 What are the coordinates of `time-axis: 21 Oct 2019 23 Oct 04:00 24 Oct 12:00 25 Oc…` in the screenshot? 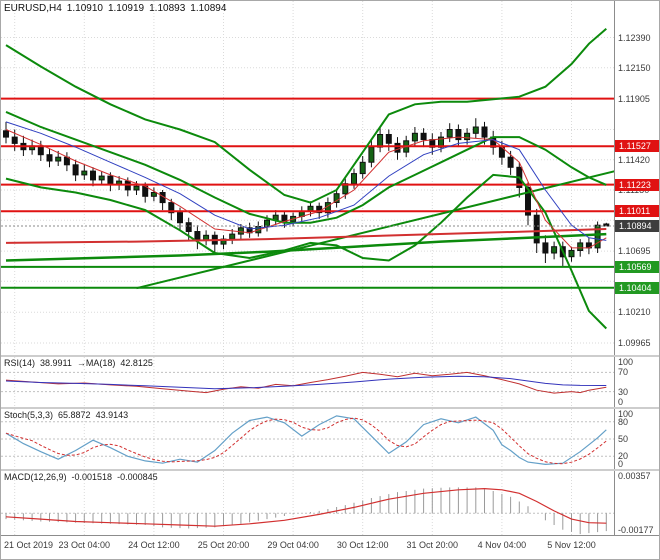 It's located at (330, 547).